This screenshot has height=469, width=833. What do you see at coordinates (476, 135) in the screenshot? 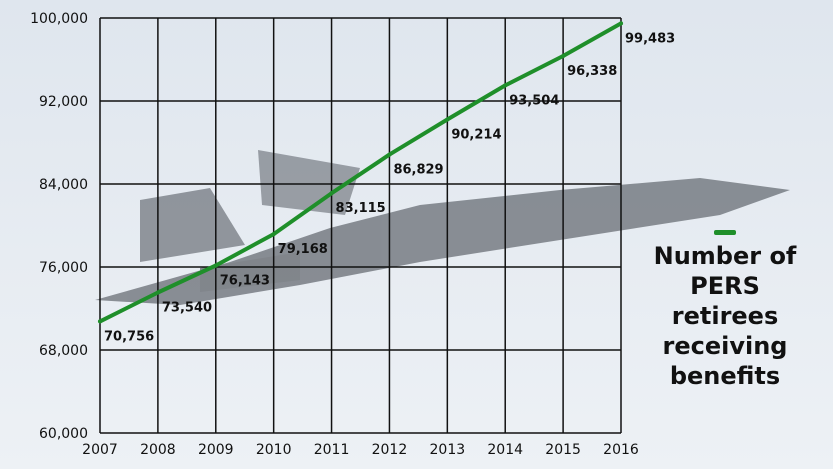
I see `data-label: 90,214` at bounding box center [476, 135].